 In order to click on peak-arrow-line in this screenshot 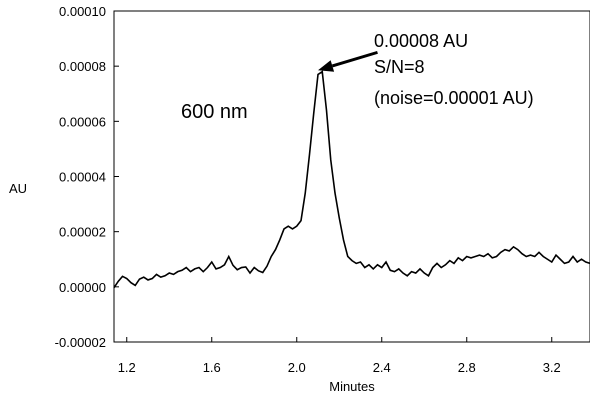, I will do `click(354, 59)`.